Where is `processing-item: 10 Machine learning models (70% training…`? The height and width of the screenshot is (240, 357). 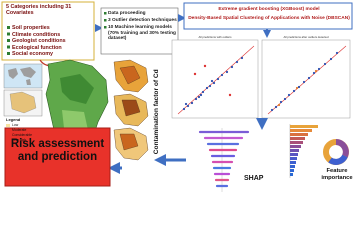 processing-item: 10 Machine learning models (70% training… is located at coordinates (142, 33).